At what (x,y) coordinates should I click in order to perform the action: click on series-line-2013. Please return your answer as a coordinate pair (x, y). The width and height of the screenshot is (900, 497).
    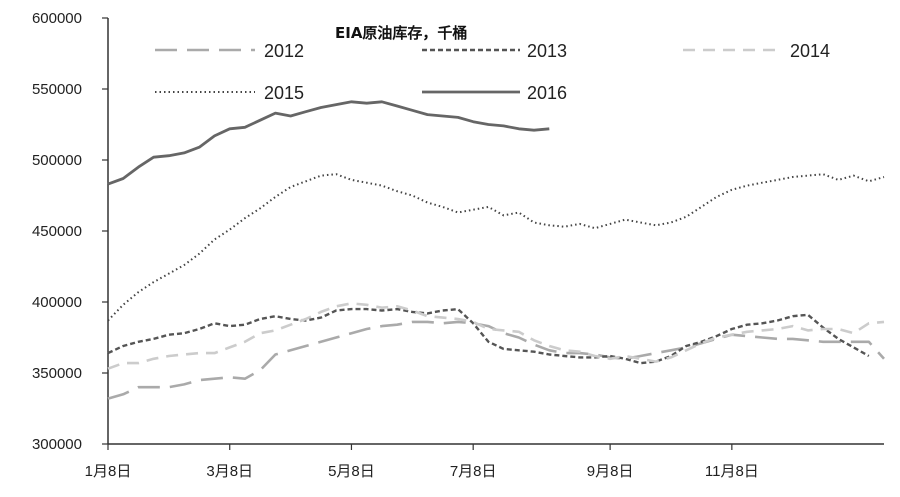
    Looking at the image, I should click on (488, 336).